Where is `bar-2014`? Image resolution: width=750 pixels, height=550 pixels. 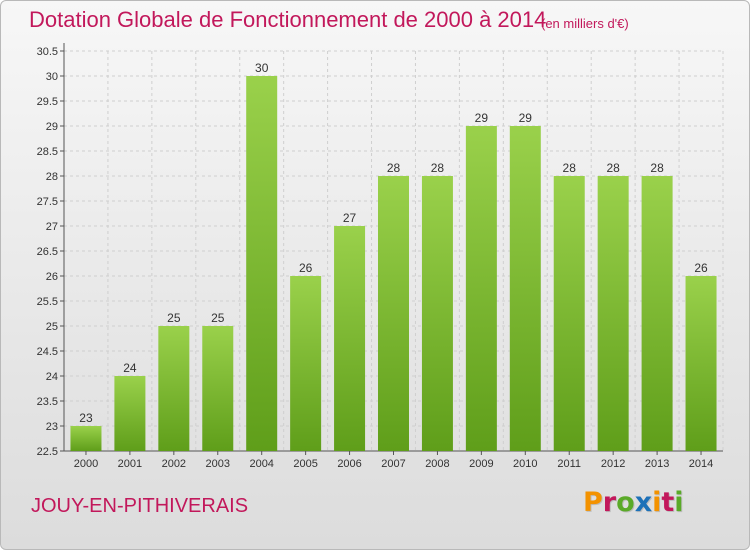 bar-2014 is located at coordinates (701, 363).